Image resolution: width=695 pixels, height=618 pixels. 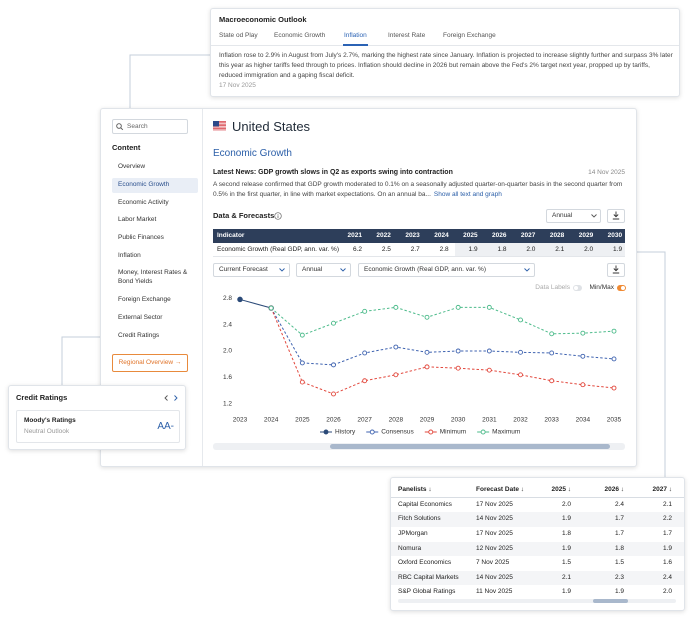 What do you see at coordinates (42, 398) in the screenshot?
I see `card-title: Credit Ratings` at bounding box center [42, 398].